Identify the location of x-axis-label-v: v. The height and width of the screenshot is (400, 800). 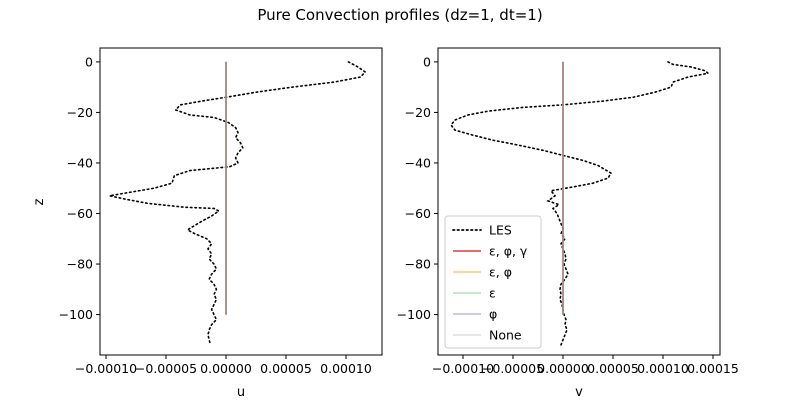
(579, 392).